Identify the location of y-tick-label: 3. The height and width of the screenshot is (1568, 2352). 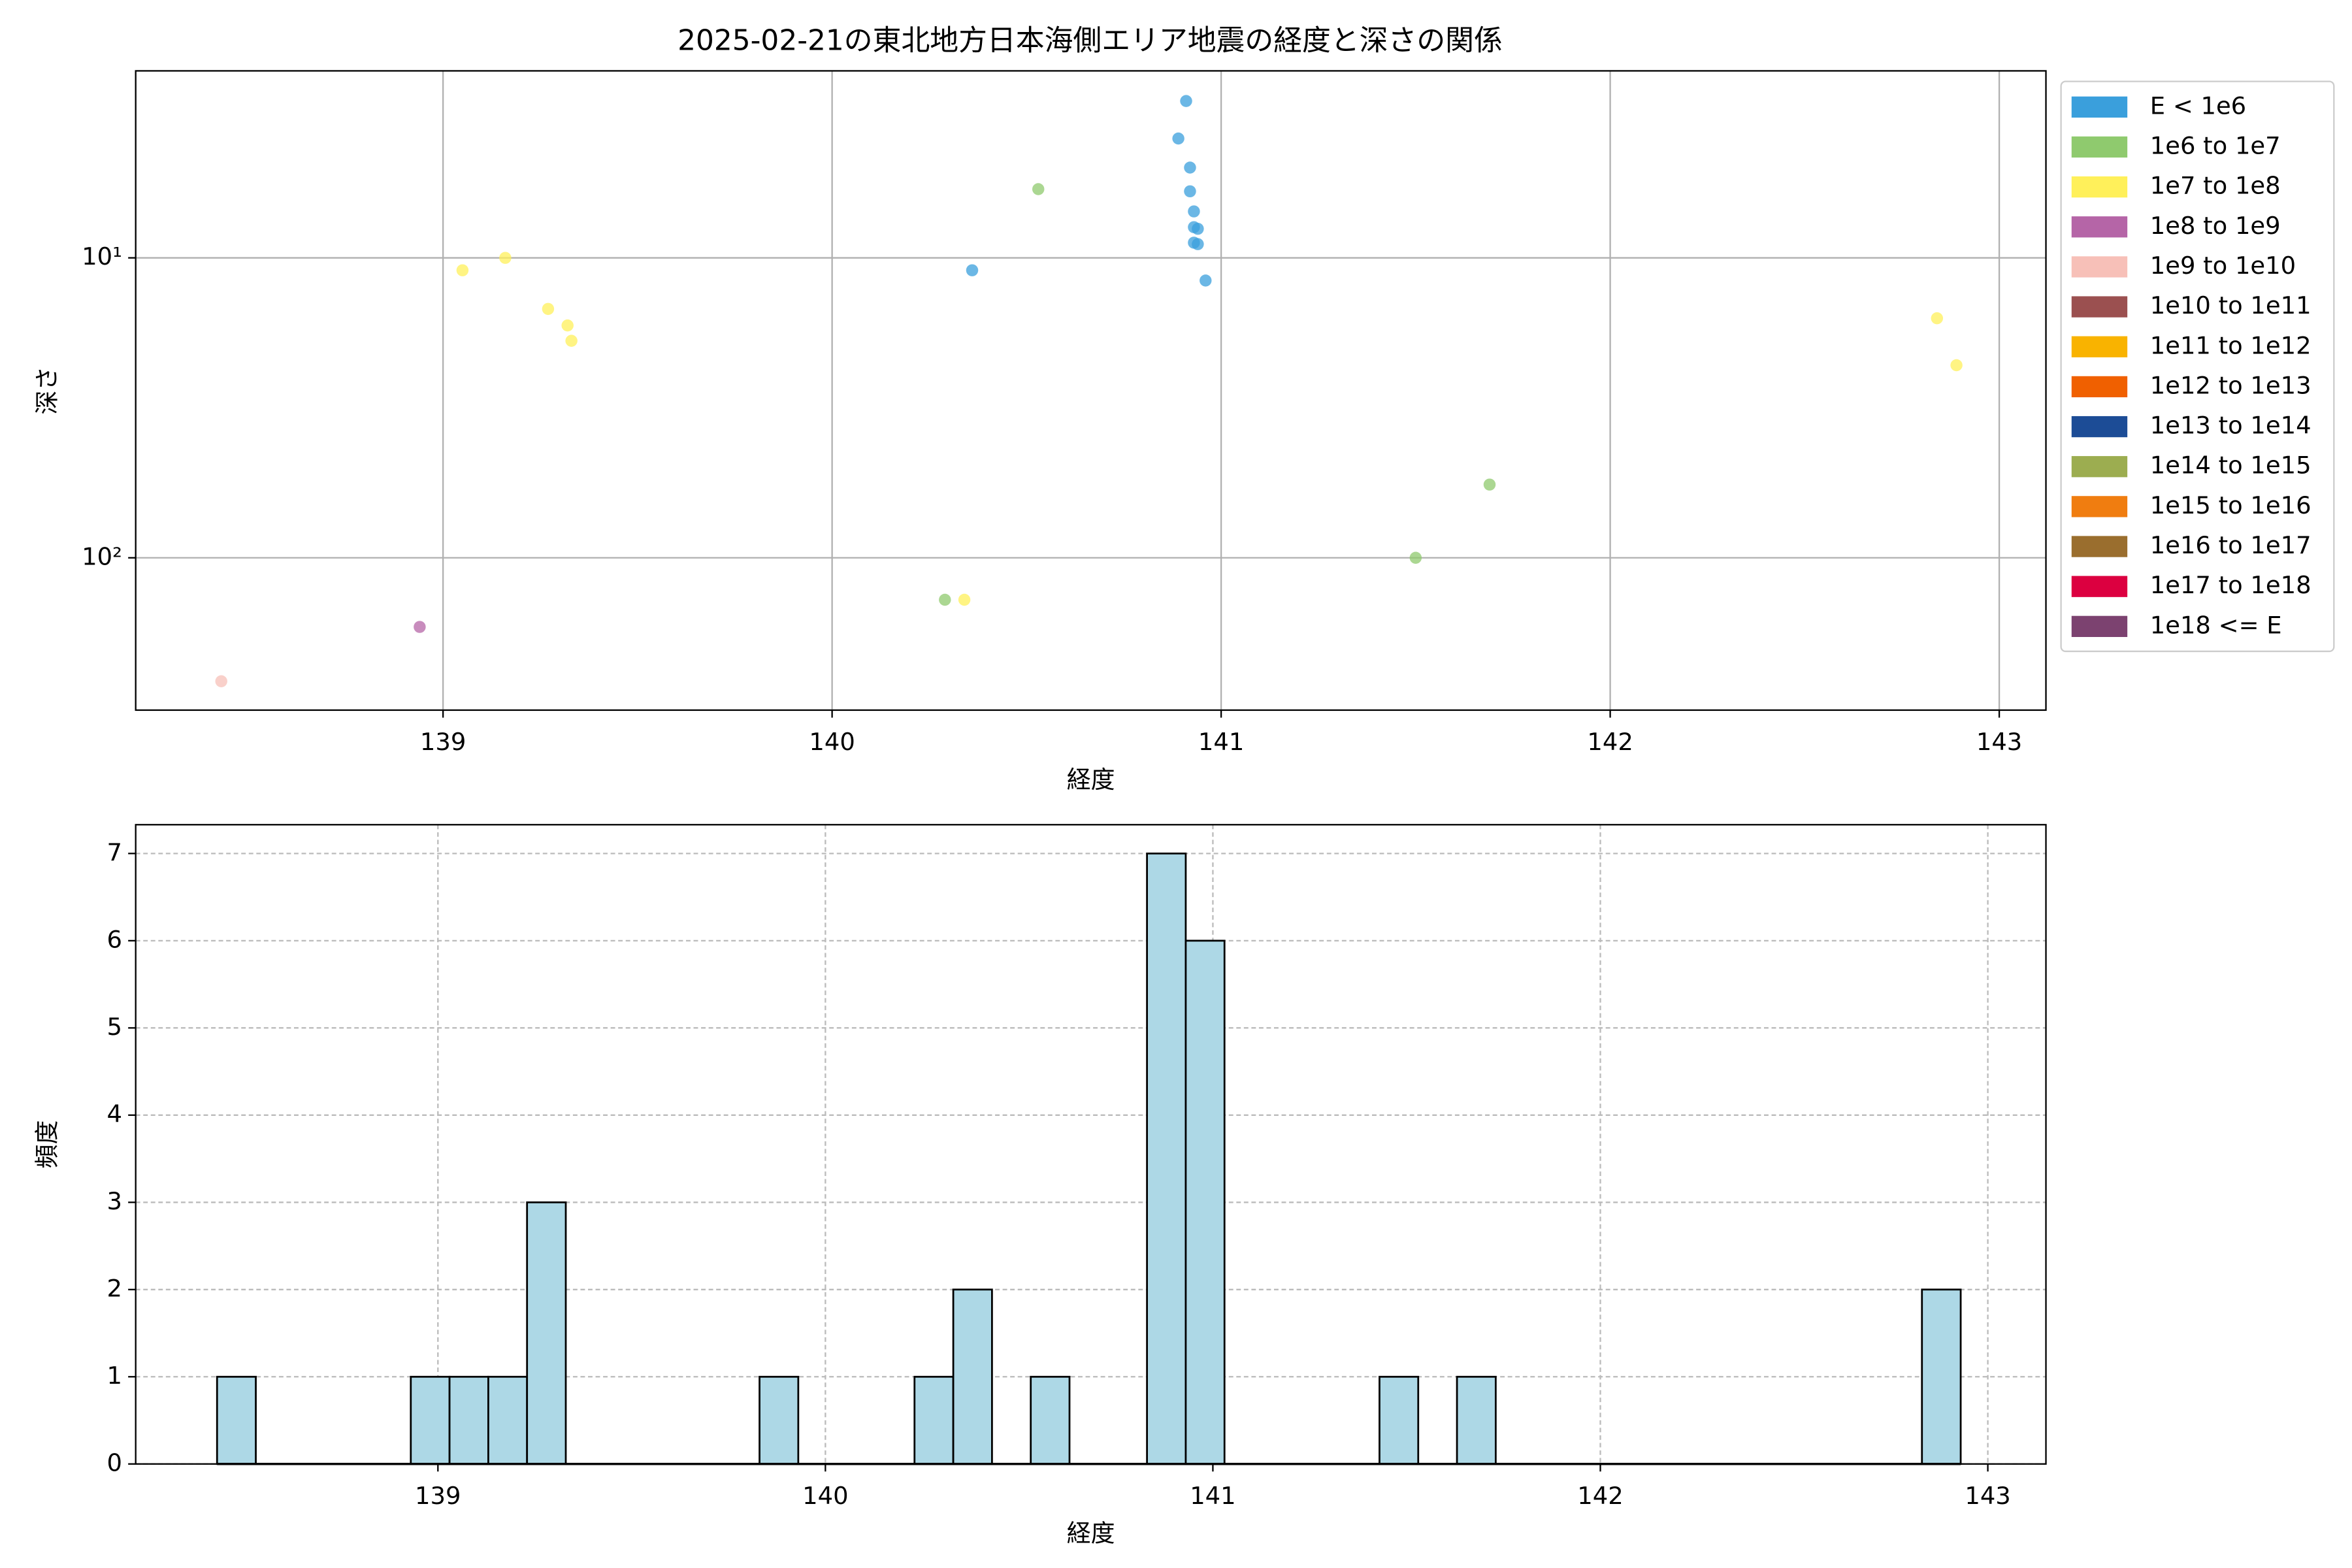
(114, 1201).